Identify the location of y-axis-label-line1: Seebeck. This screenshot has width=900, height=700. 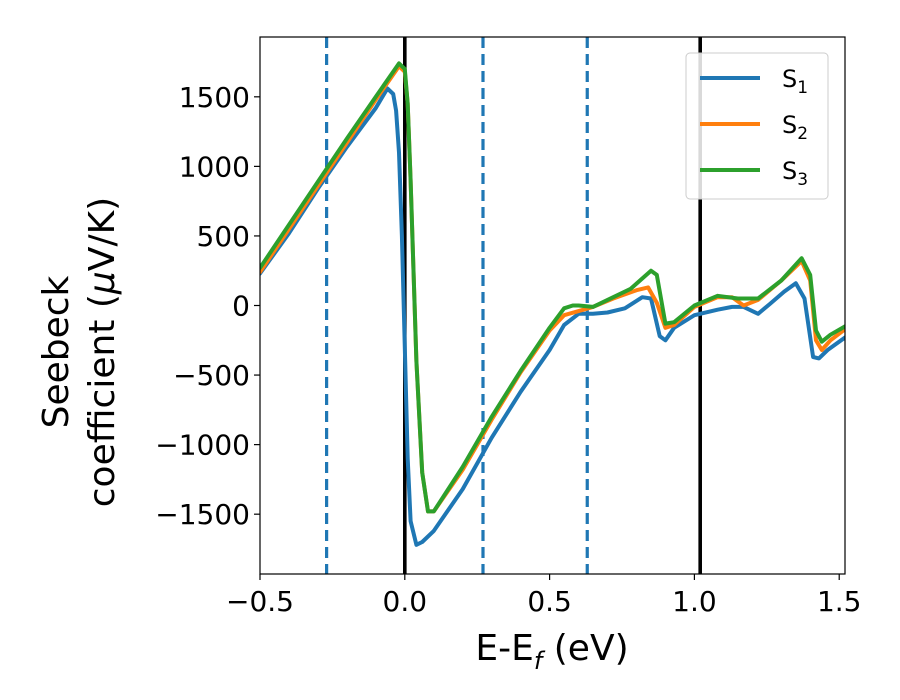
(56, 351).